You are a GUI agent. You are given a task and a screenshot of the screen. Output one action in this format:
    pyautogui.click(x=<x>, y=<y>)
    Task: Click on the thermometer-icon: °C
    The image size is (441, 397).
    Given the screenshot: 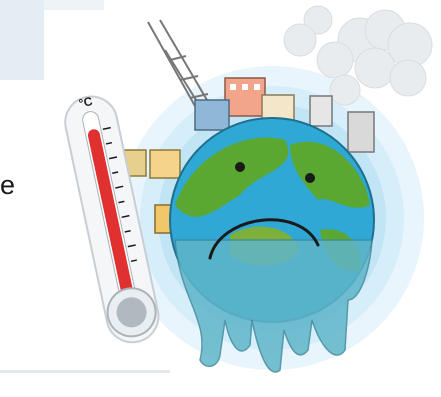 What is the action you would take?
    pyautogui.click(x=112, y=219)
    